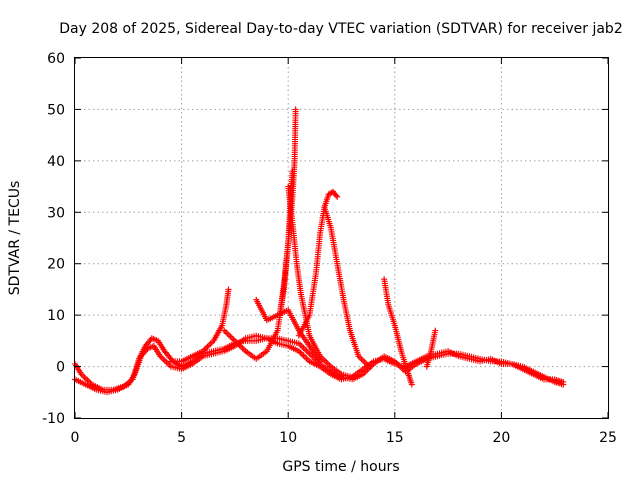 The height and width of the screenshot is (480, 640). What do you see at coordinates (75, 438) in the screenshot?
I see `x-tick-label: 0` at bounding box center [75, 438].